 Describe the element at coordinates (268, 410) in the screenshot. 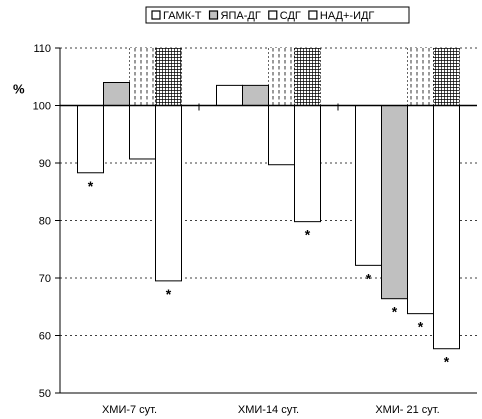

I see `x-tick-label-1: ХМИ-14 сут.` at that location.